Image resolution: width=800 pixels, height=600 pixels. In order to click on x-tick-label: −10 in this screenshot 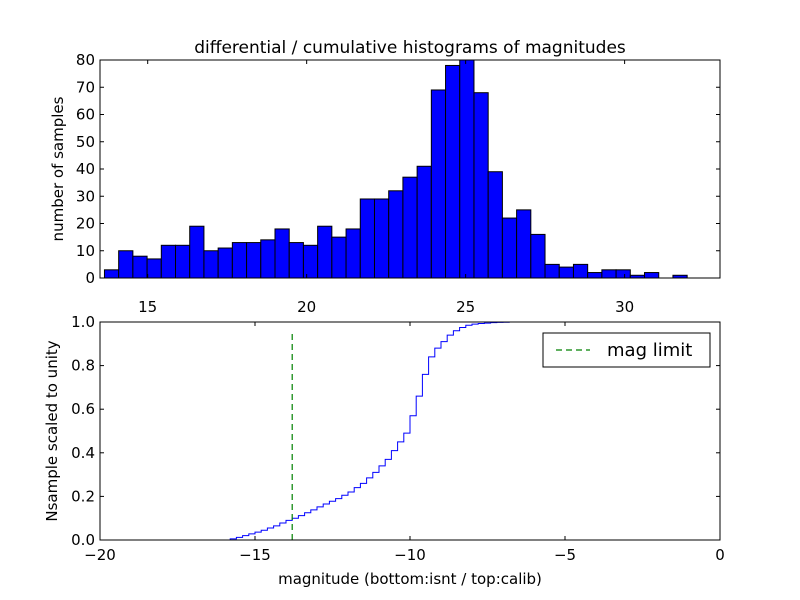, I will do `click(410, 555)`.